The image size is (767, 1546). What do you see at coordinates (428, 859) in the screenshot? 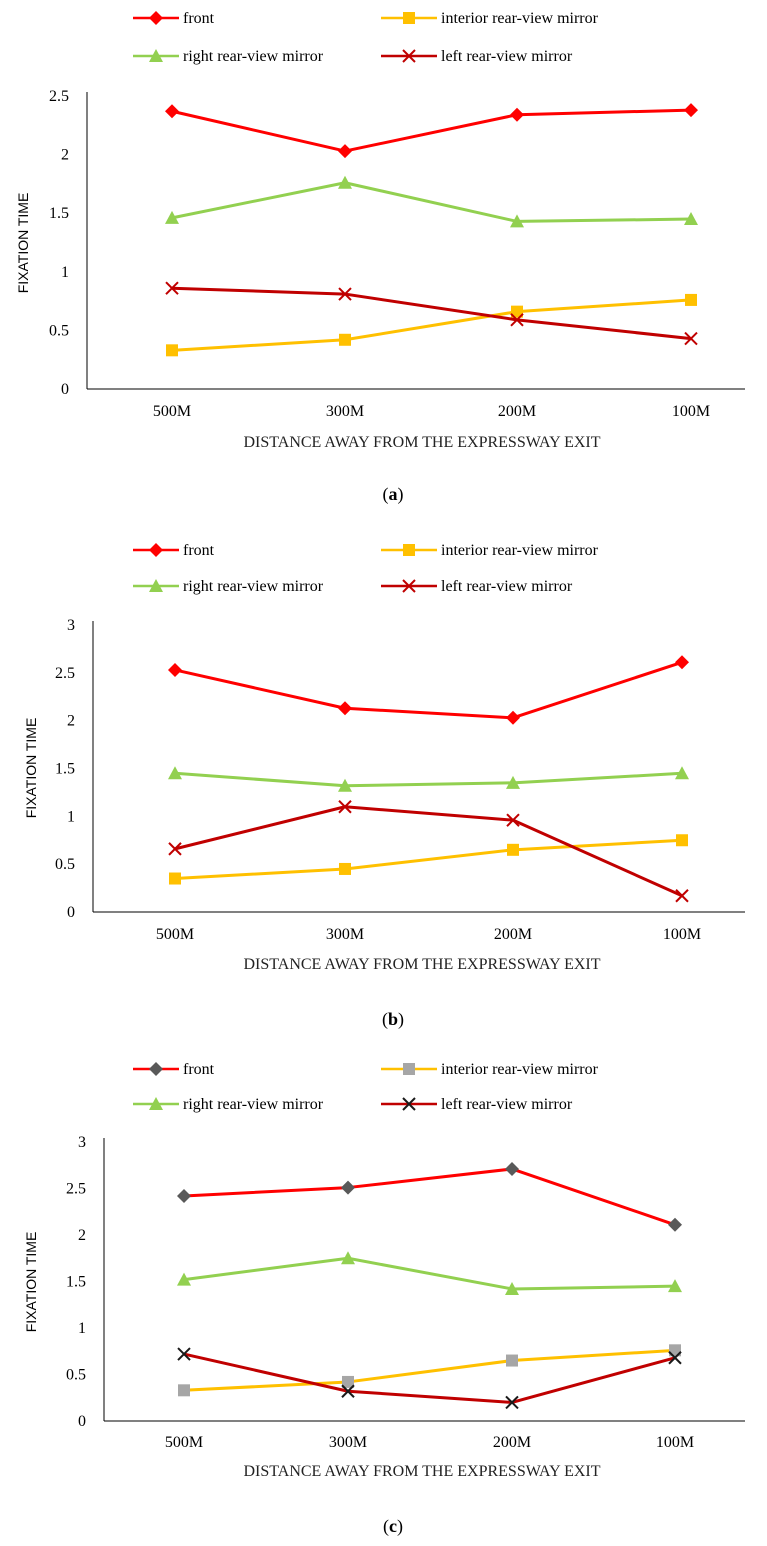
I see `series-line-interior` at bounding box center [428, 859].